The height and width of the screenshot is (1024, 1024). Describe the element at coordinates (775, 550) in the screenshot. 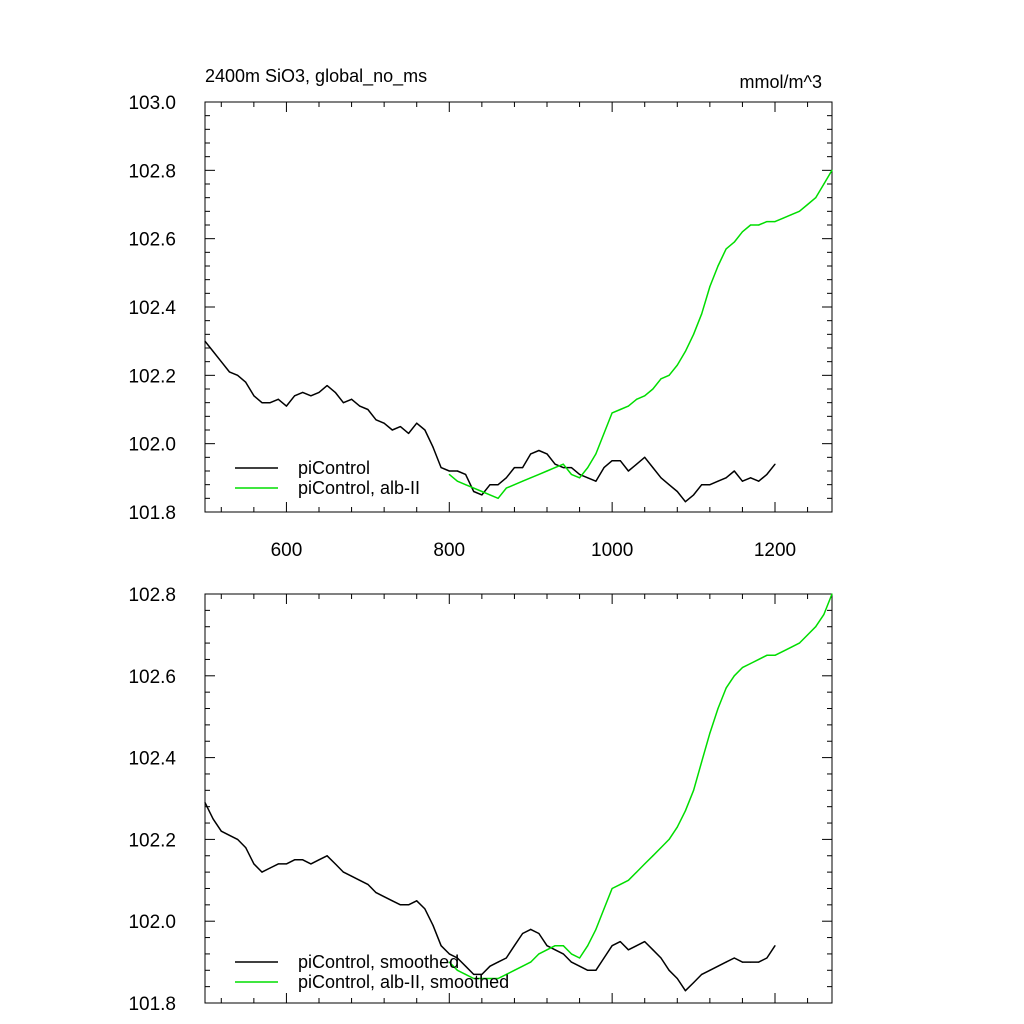

I see `x-tick-label: 1200` at that location.